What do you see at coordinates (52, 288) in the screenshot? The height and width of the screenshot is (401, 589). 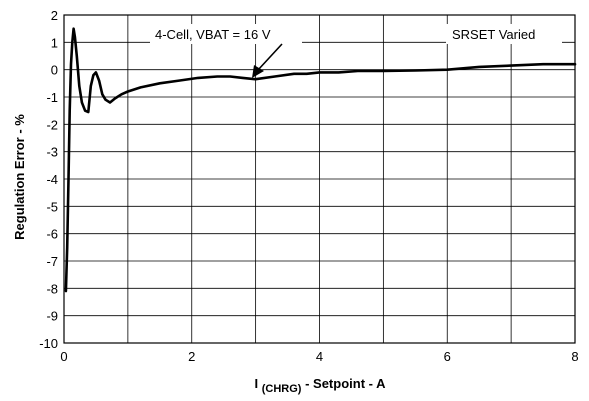 I see `y-tick-label: -8` at bounding box center [52, 288].